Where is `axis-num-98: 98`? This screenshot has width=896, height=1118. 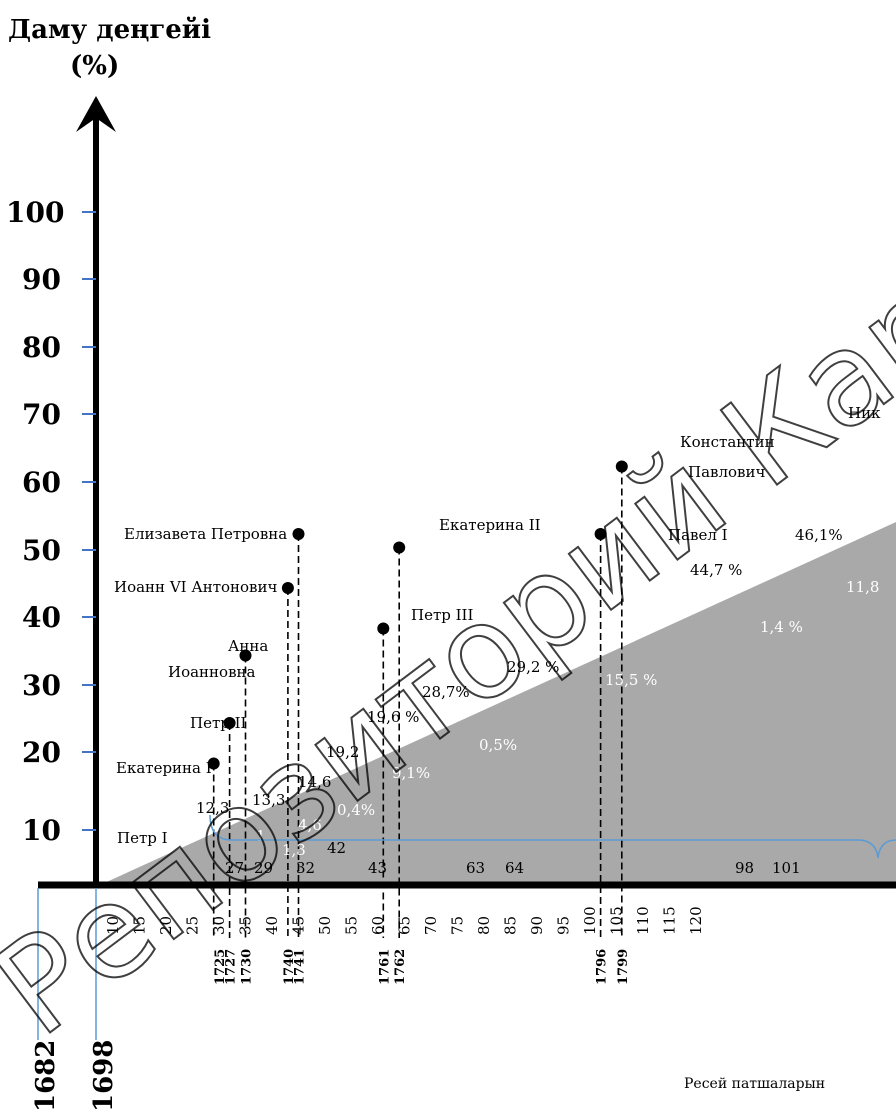 axis-num-98: 98 is located at coordinates (744, 868).